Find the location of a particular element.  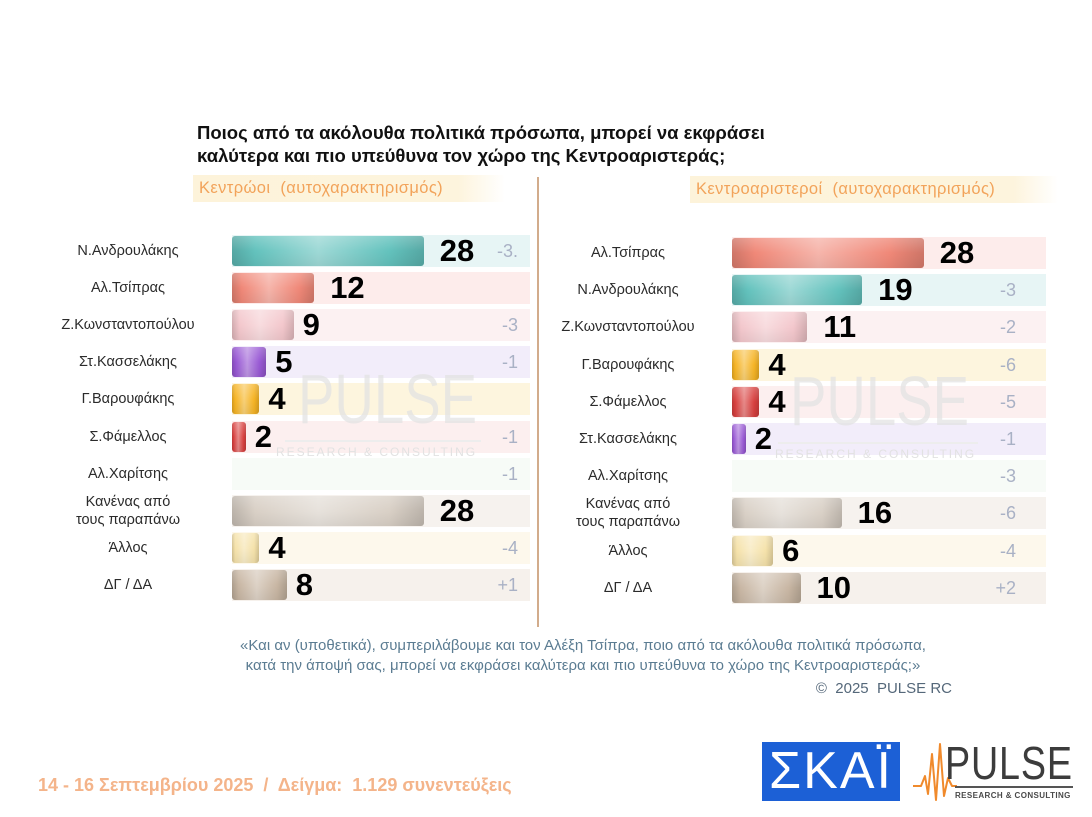

skai-logo: ΣΚΑΪ is located at coordinates (831, 771).